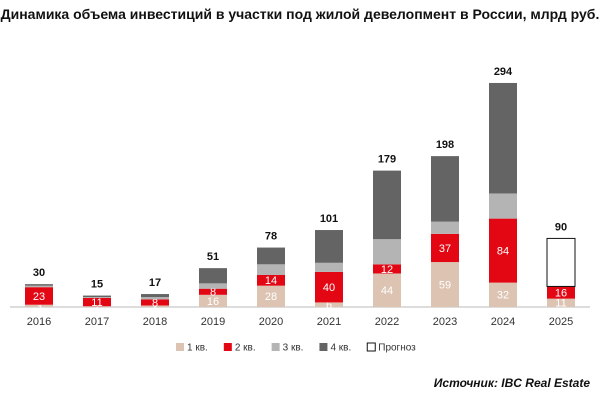  What do you see at coordinates (561, 322) in the screenshot?
I see `x-tick-label: 2025` at bounding box center [561, 322].